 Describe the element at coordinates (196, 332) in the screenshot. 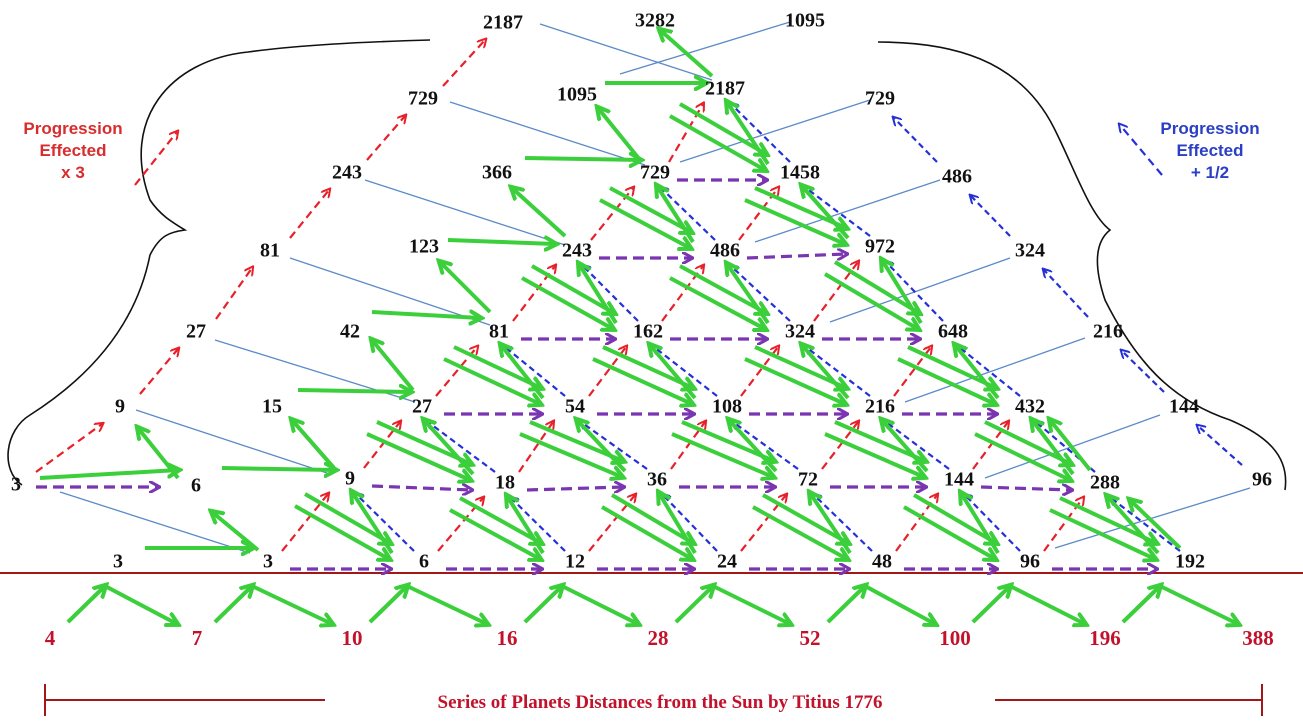

I see `node-row3-0: 27` at that location.